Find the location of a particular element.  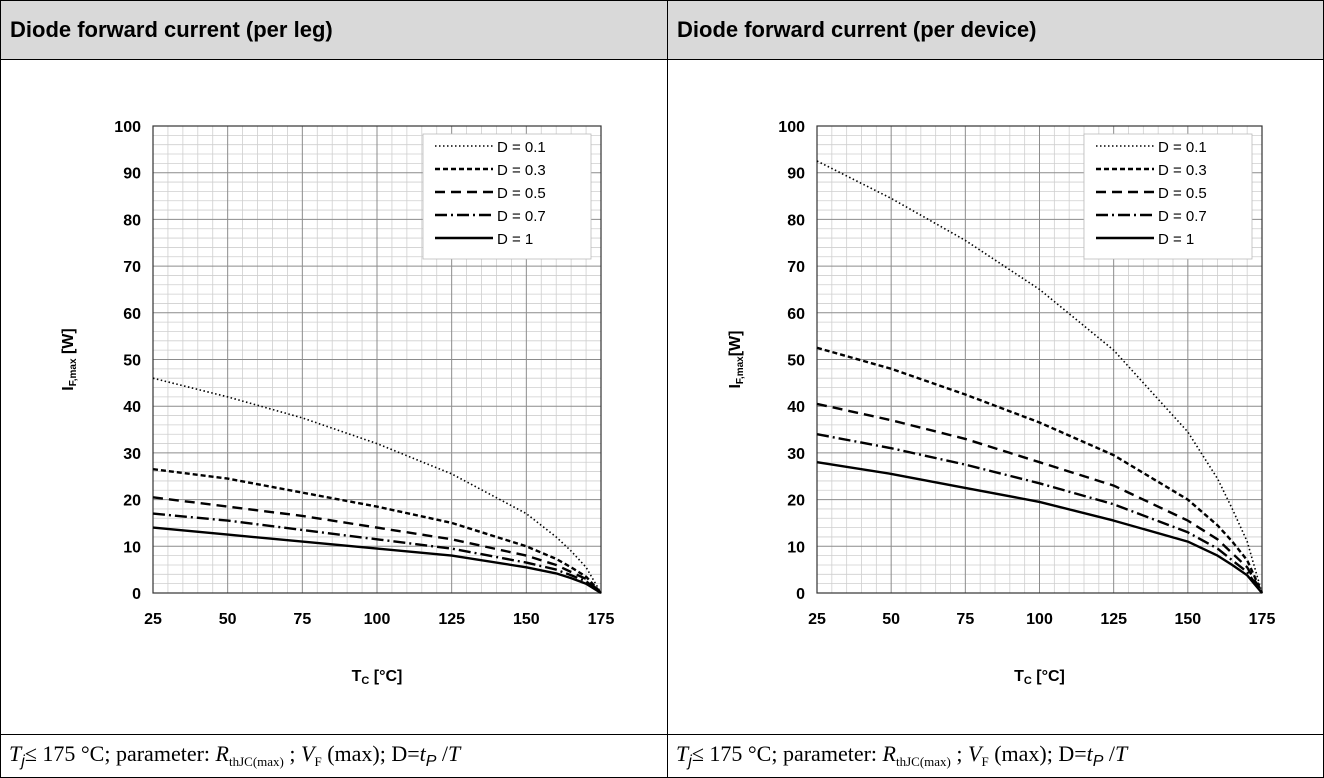

y-tick-label: 50 is located at coordinates (132, 361).